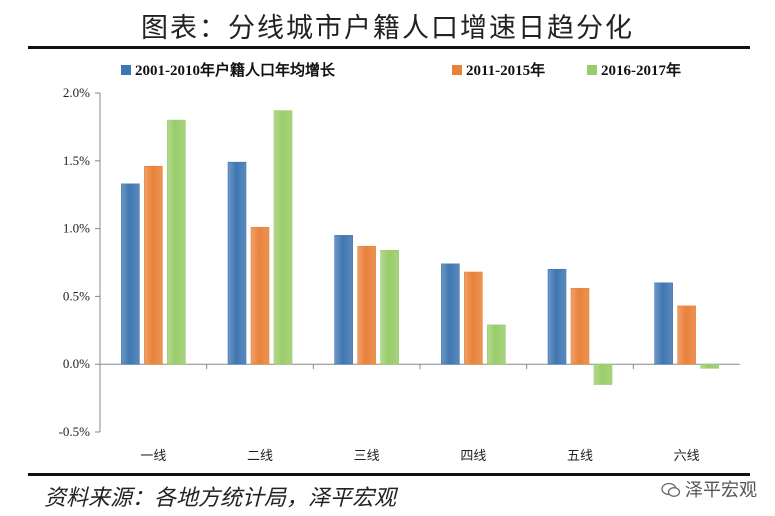 The width and height of the screenshot is (775, 516). What do you see at coordinates (389, 474) in the screenshot?
I see `bottom-divider` at bounding box center [389, 474].